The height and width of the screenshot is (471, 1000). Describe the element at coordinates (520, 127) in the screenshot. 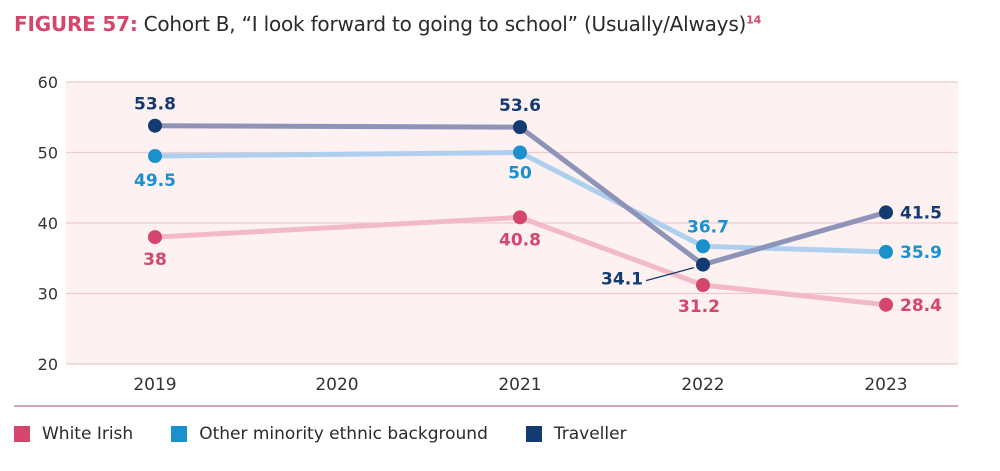

I see `data-point-traveller-2021` at that location.